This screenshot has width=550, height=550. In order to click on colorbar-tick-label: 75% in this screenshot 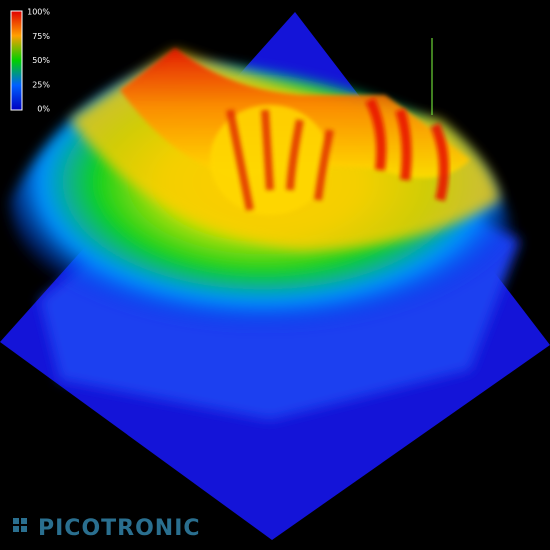, I will do `click(41, 36)`.